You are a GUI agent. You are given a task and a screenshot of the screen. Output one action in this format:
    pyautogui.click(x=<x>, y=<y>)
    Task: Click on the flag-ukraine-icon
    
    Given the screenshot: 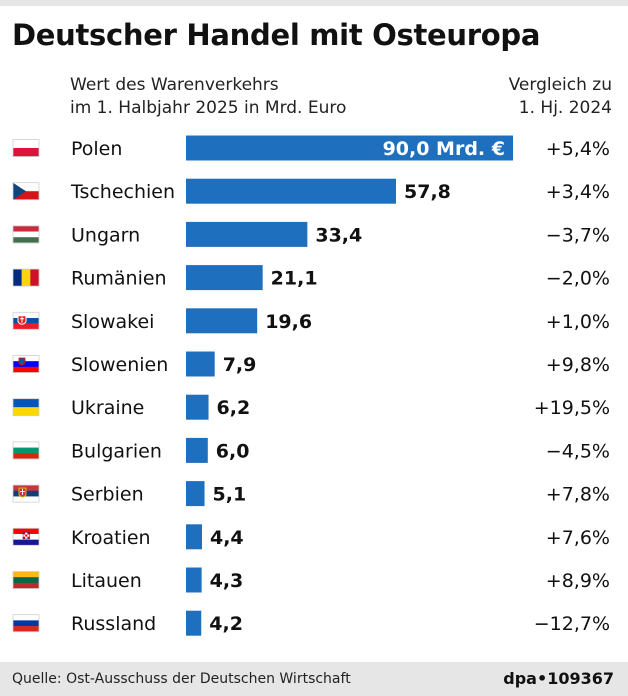 What is the action you would take?
    pyautogui.click(x=26, y=407)
    